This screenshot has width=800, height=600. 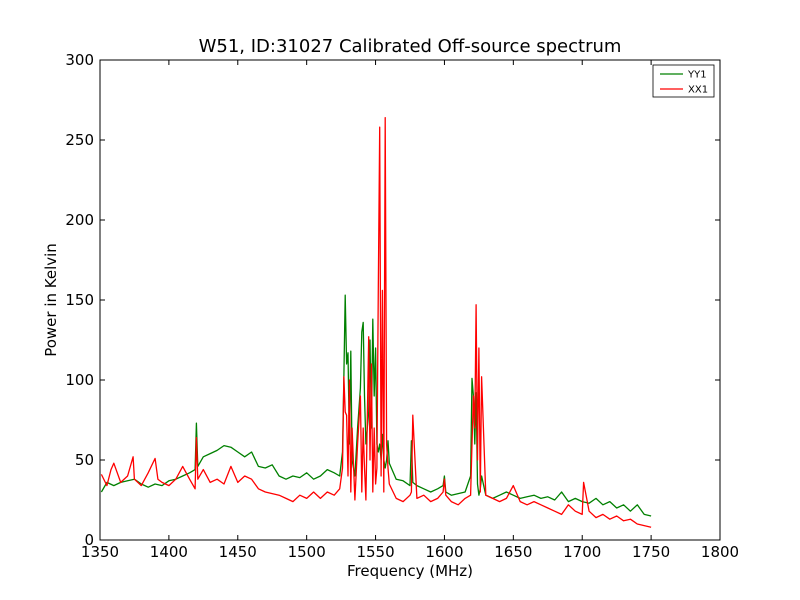 I want to click on x-tick-label: 1800, so click(x=720, y=552).